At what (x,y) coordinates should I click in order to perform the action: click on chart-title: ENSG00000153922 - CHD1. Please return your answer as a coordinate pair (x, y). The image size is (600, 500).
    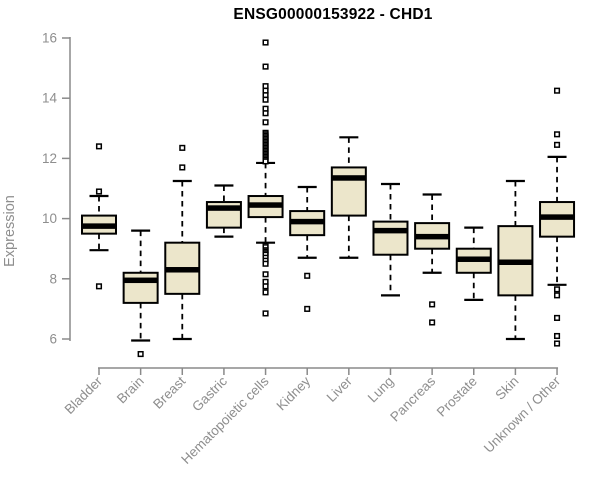
    Looking at the image, I should click on (333, 14).